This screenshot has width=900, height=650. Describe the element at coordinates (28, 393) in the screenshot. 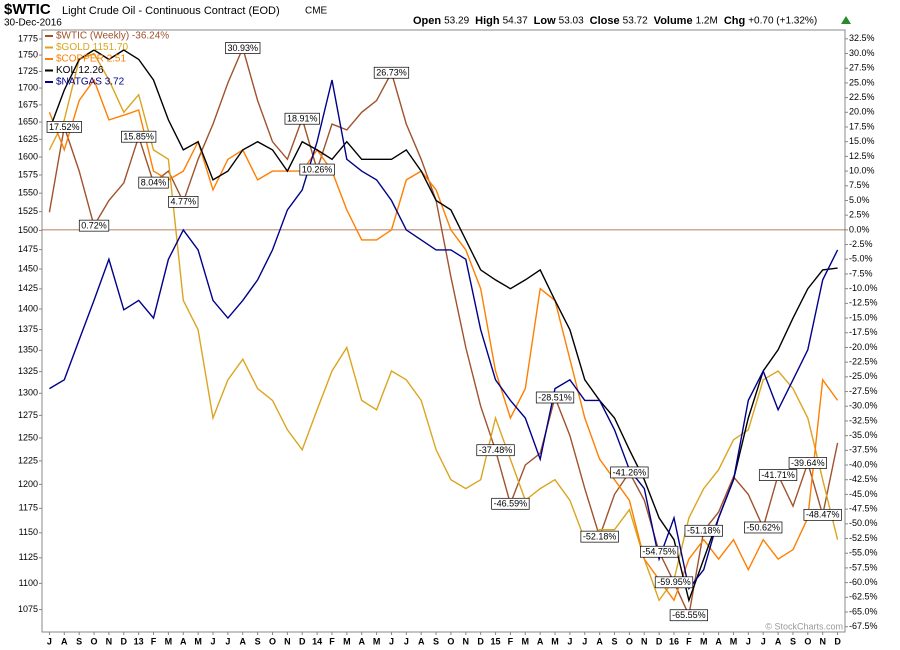

I see `y-tick-label: 1300` at that location.